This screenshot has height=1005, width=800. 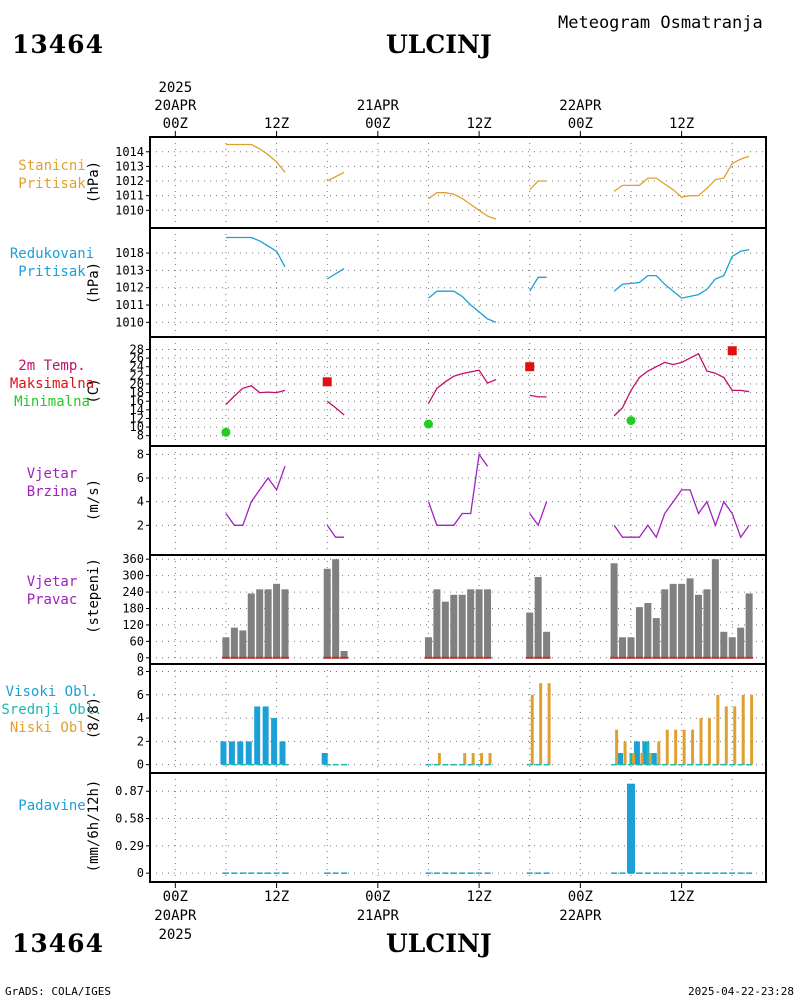 I want to click on panel-frame-temperature, so click(x=458, y=391).